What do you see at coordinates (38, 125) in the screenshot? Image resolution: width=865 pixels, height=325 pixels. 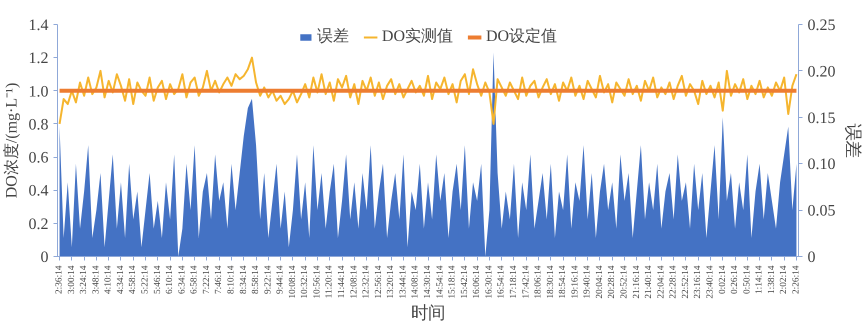 I see `y-tick-label: 0.8` at bounding box center [38, 125].